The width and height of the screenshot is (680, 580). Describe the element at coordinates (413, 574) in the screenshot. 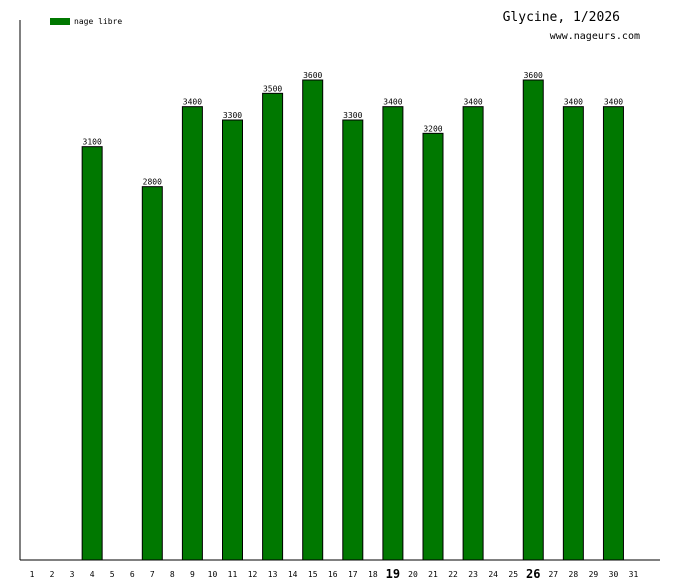

I see `x-tick-label: 20` at that location.